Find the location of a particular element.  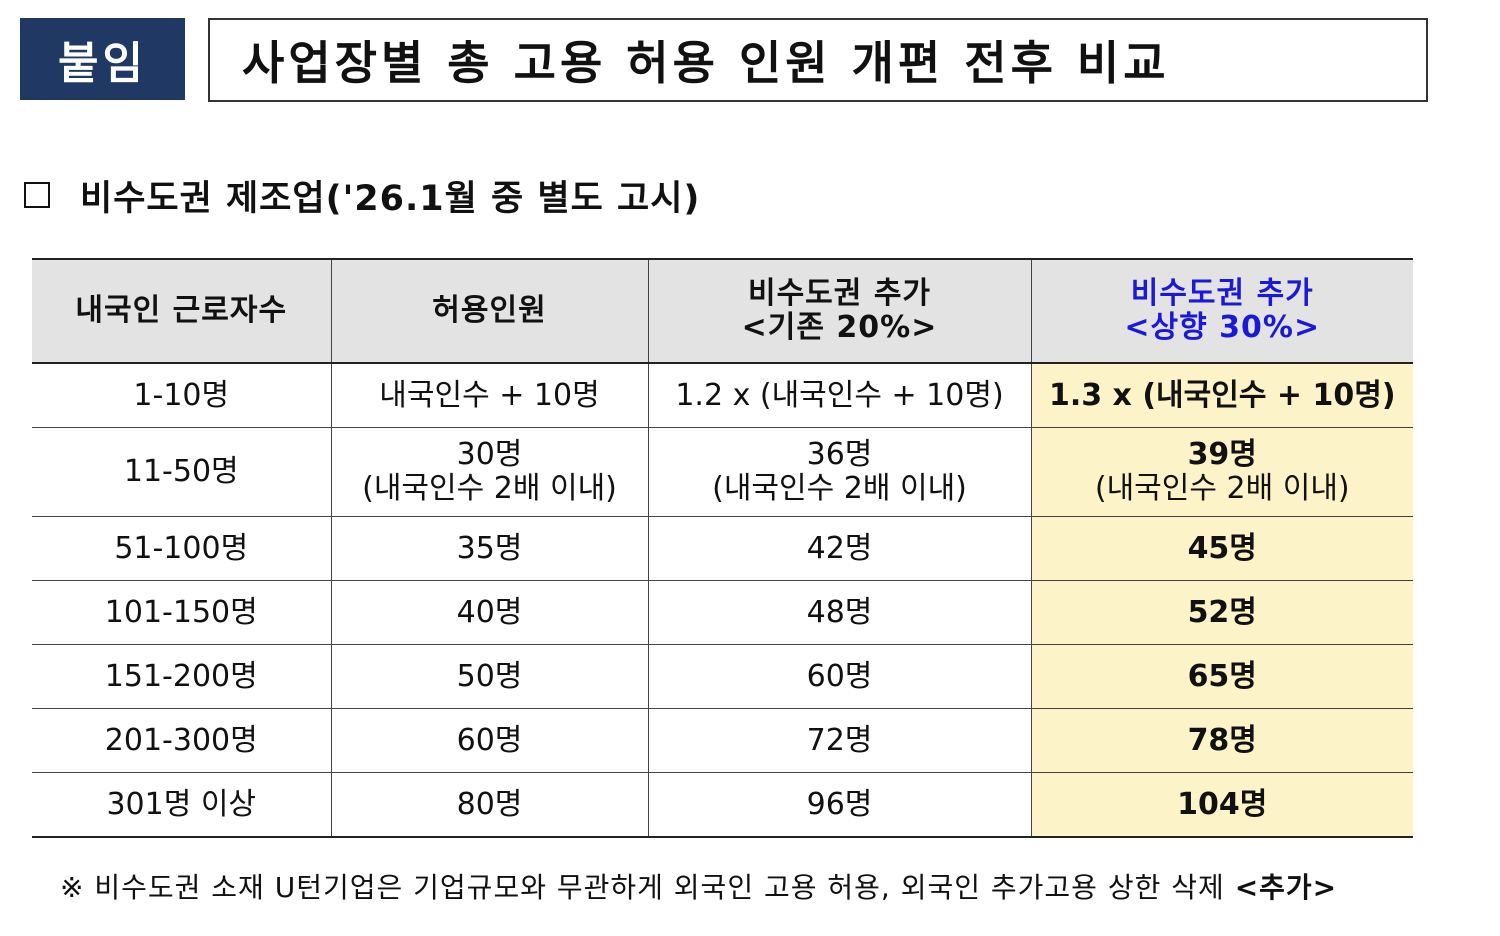

cell-raised: 1.3 x (내국인수 + 10명) is located at coordinates (1221, 395).